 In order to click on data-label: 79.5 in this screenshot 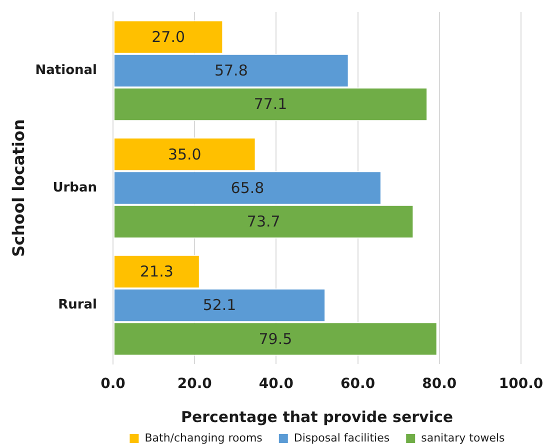, I will do `click(275, 339)`.